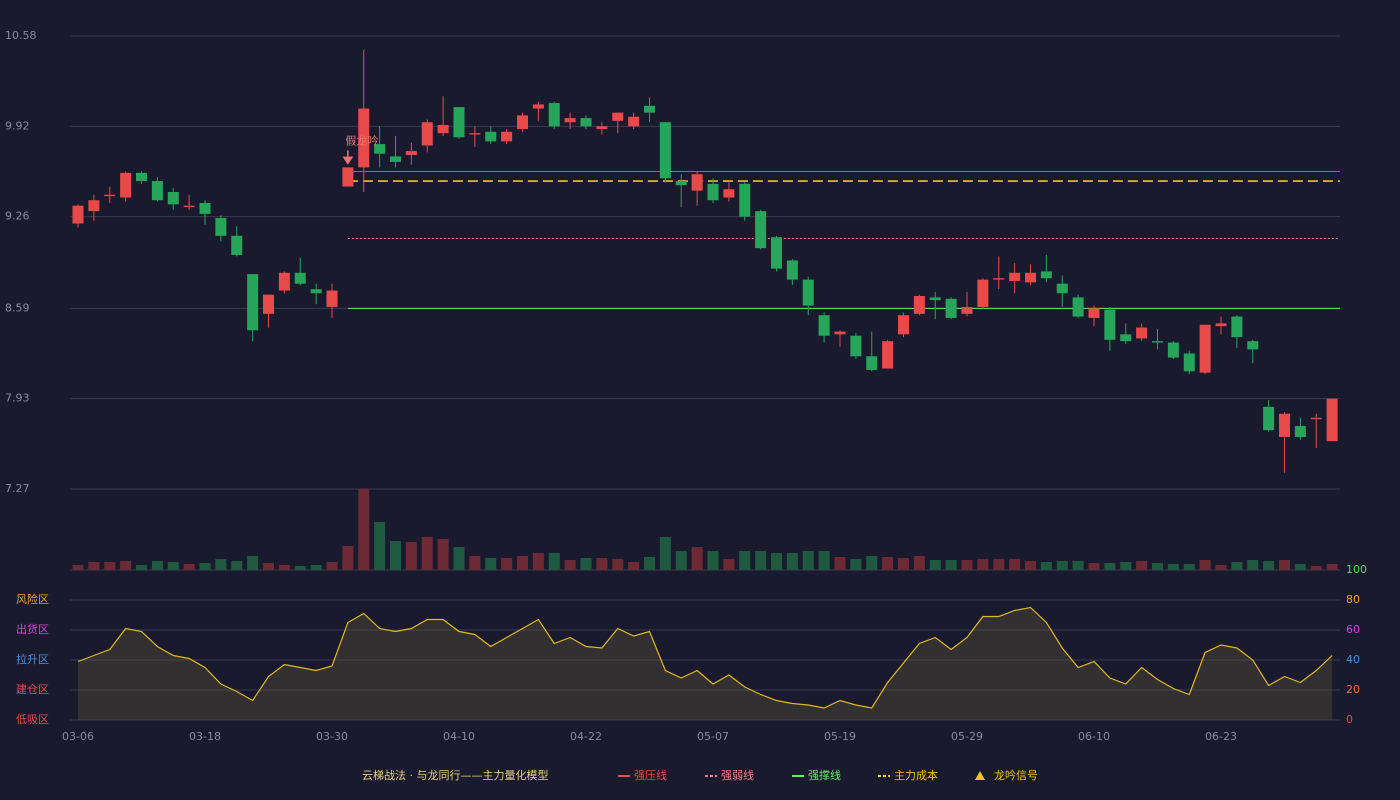 Image resolution: width=1400 pixels, height=800 pixels. Describe the element at coordinates (705, 657) in the screenshot. I see `indicator-line` at that location.